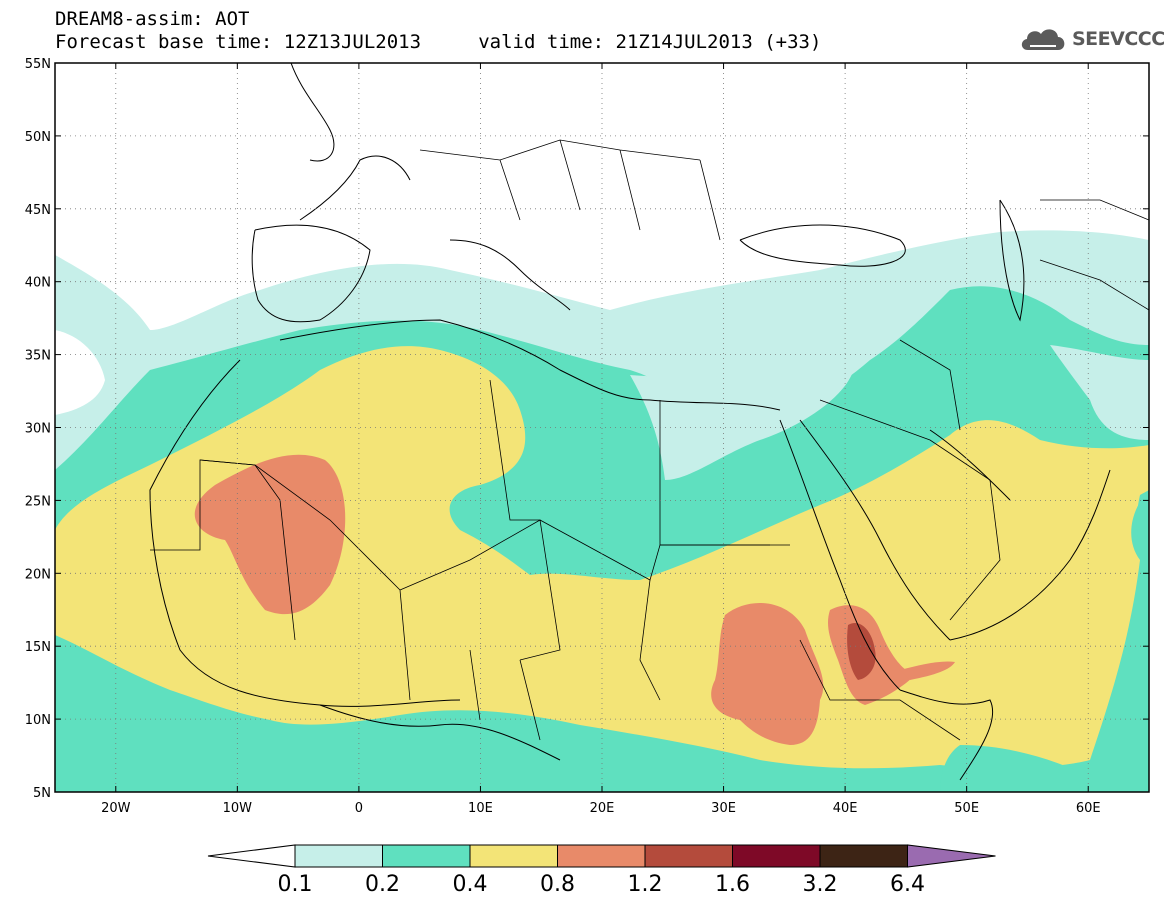 Image resolution: width=1165 pixels, height=905 pixels. What do you see at coordinates (152, 19) in the screenshot?
I see `map-title: DREAM8-assim: AOT` at bounding box center [152, 19].